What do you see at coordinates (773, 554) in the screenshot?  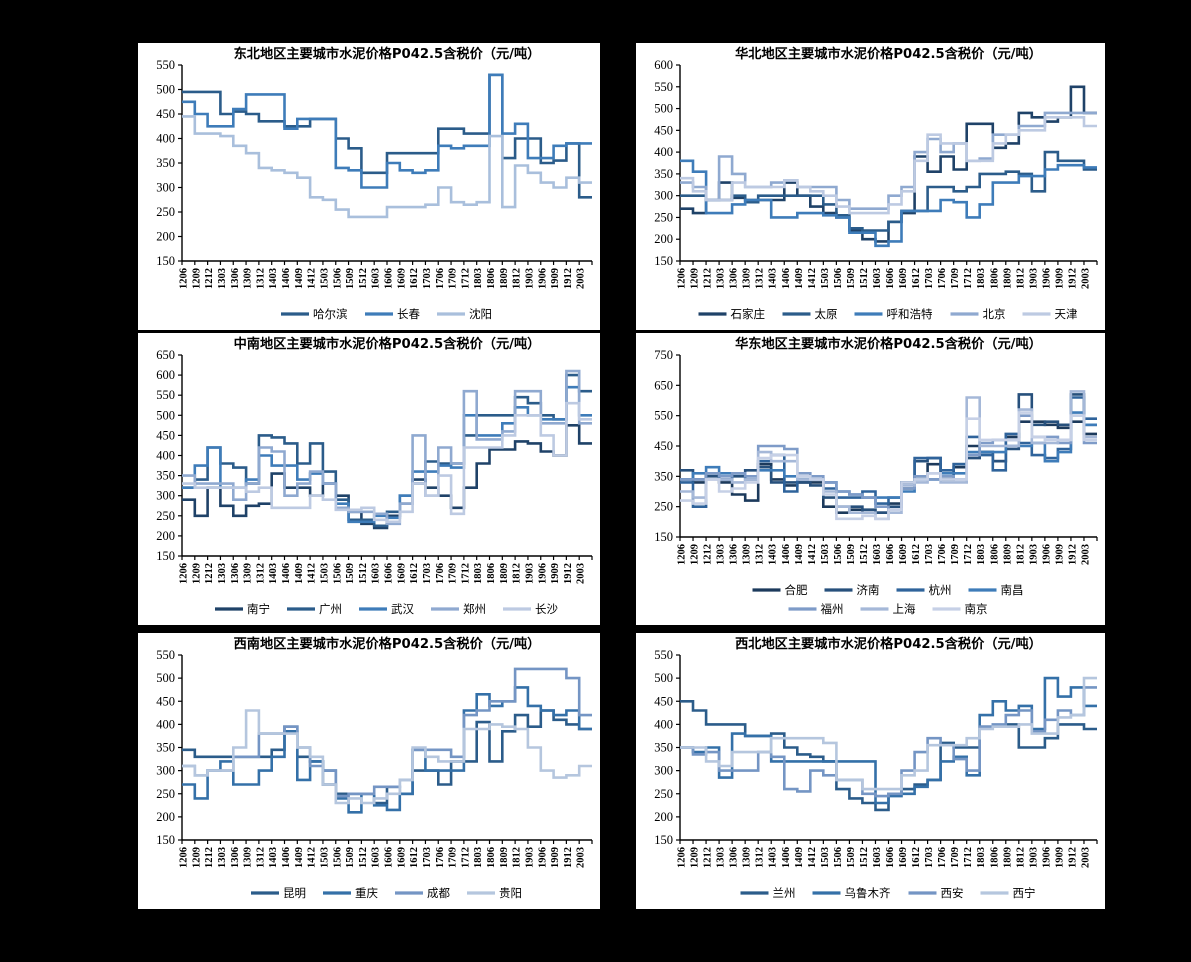 I see `x-tick-label: 1403` at bounding box center [773, 554].